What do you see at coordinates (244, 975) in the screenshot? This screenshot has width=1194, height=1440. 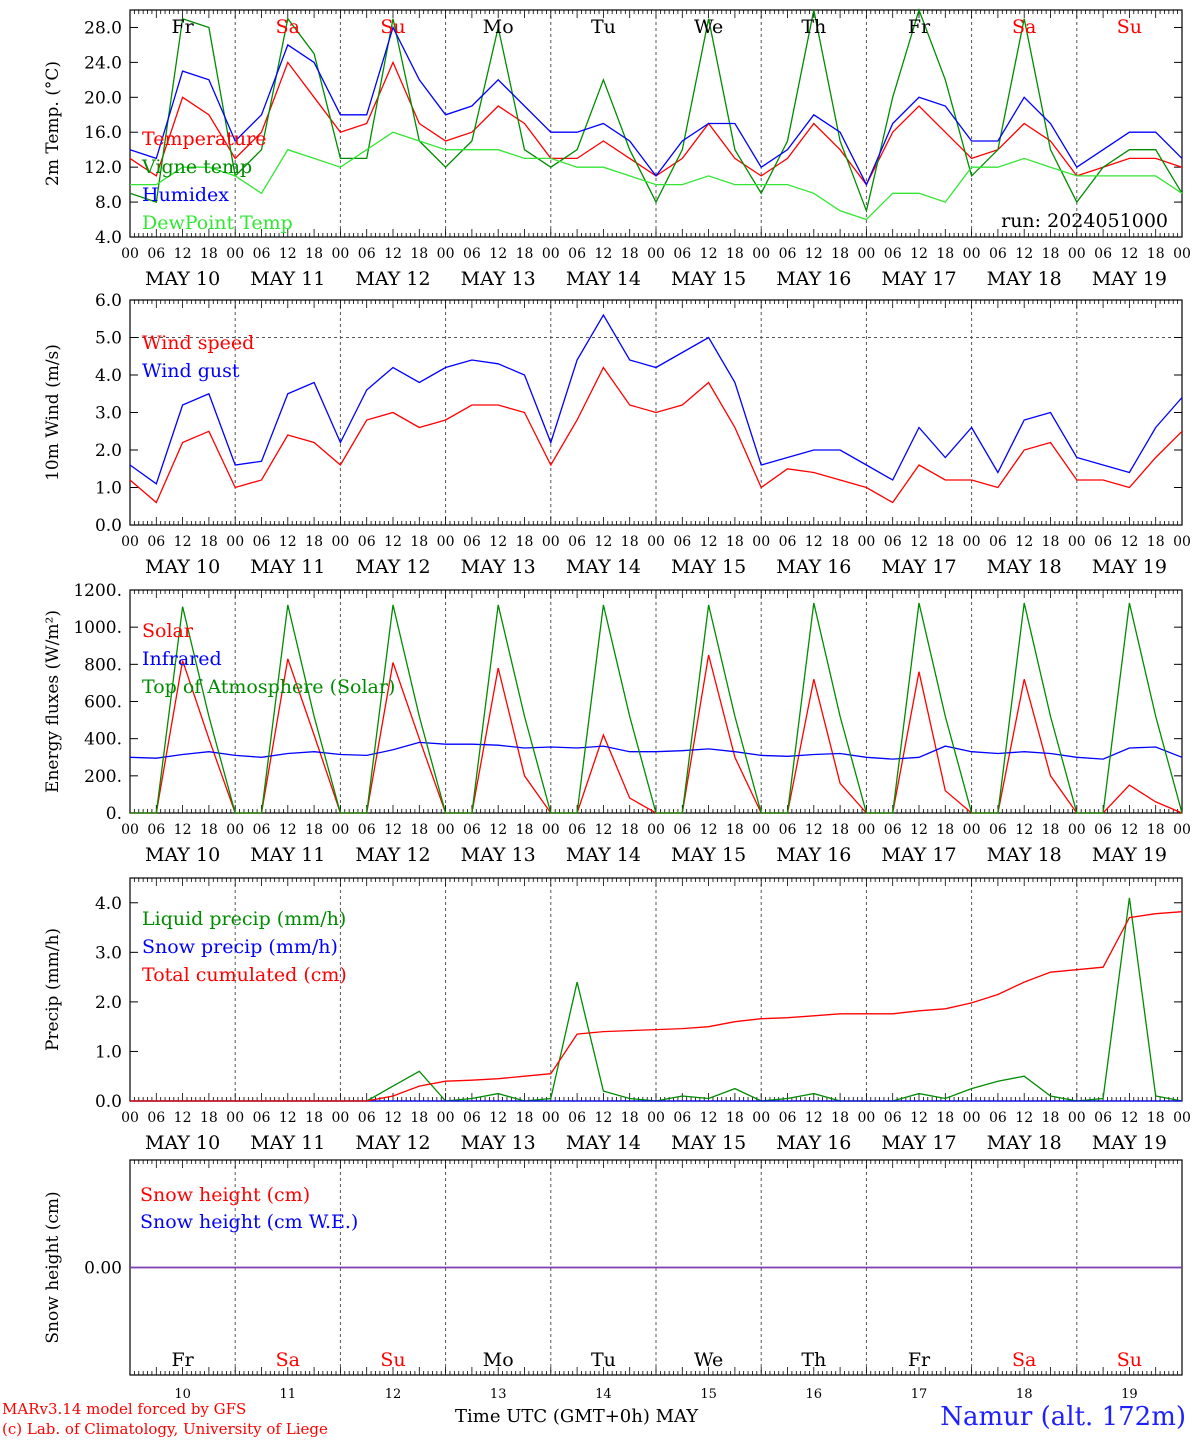 I see `legend-entry: Total cumulated (cm)` at bounding box center [244, 975].